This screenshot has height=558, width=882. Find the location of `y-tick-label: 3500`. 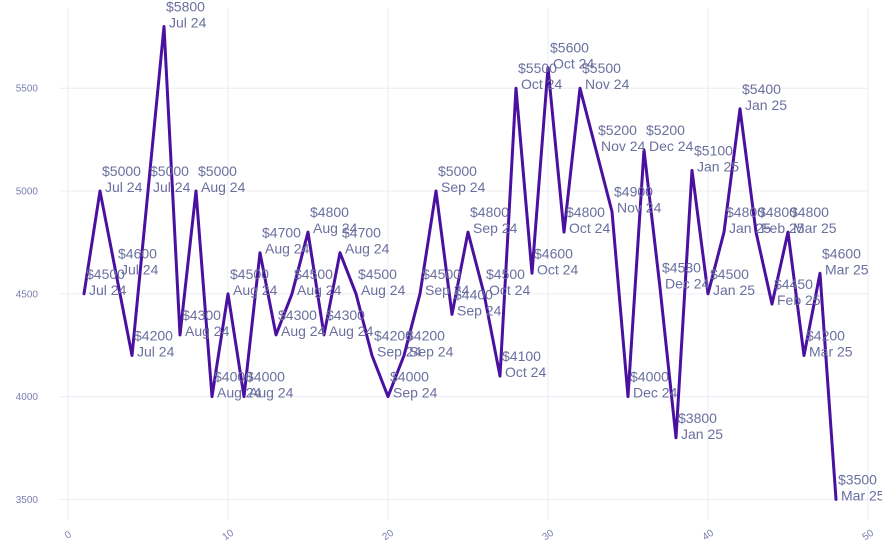

y-tick-label: 3500 is located at coordinates (27, 500).